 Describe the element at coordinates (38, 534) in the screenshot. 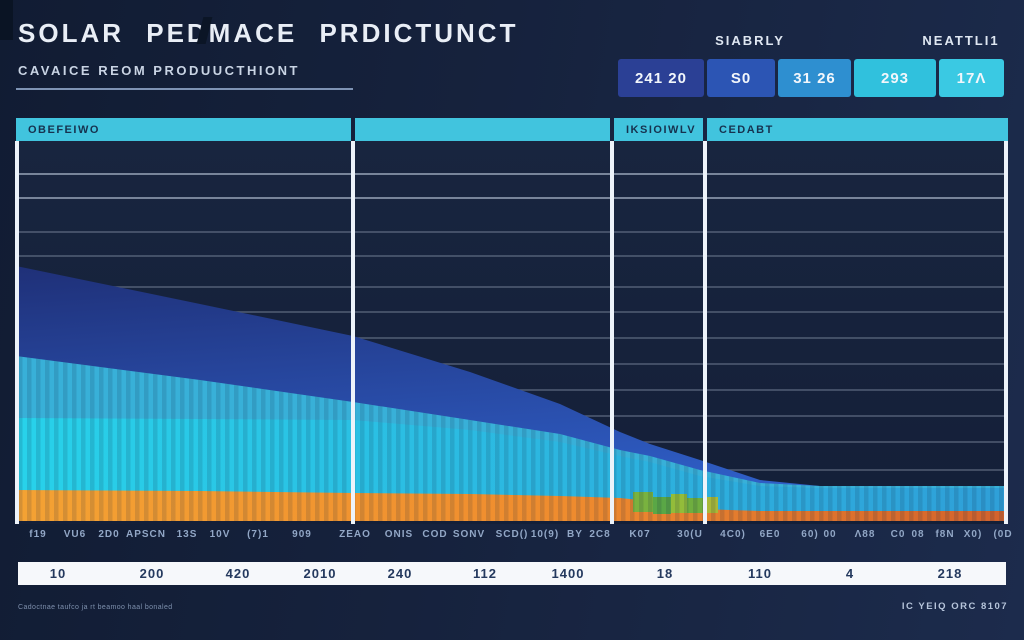

I see `x-tick-label: f19` at that location.